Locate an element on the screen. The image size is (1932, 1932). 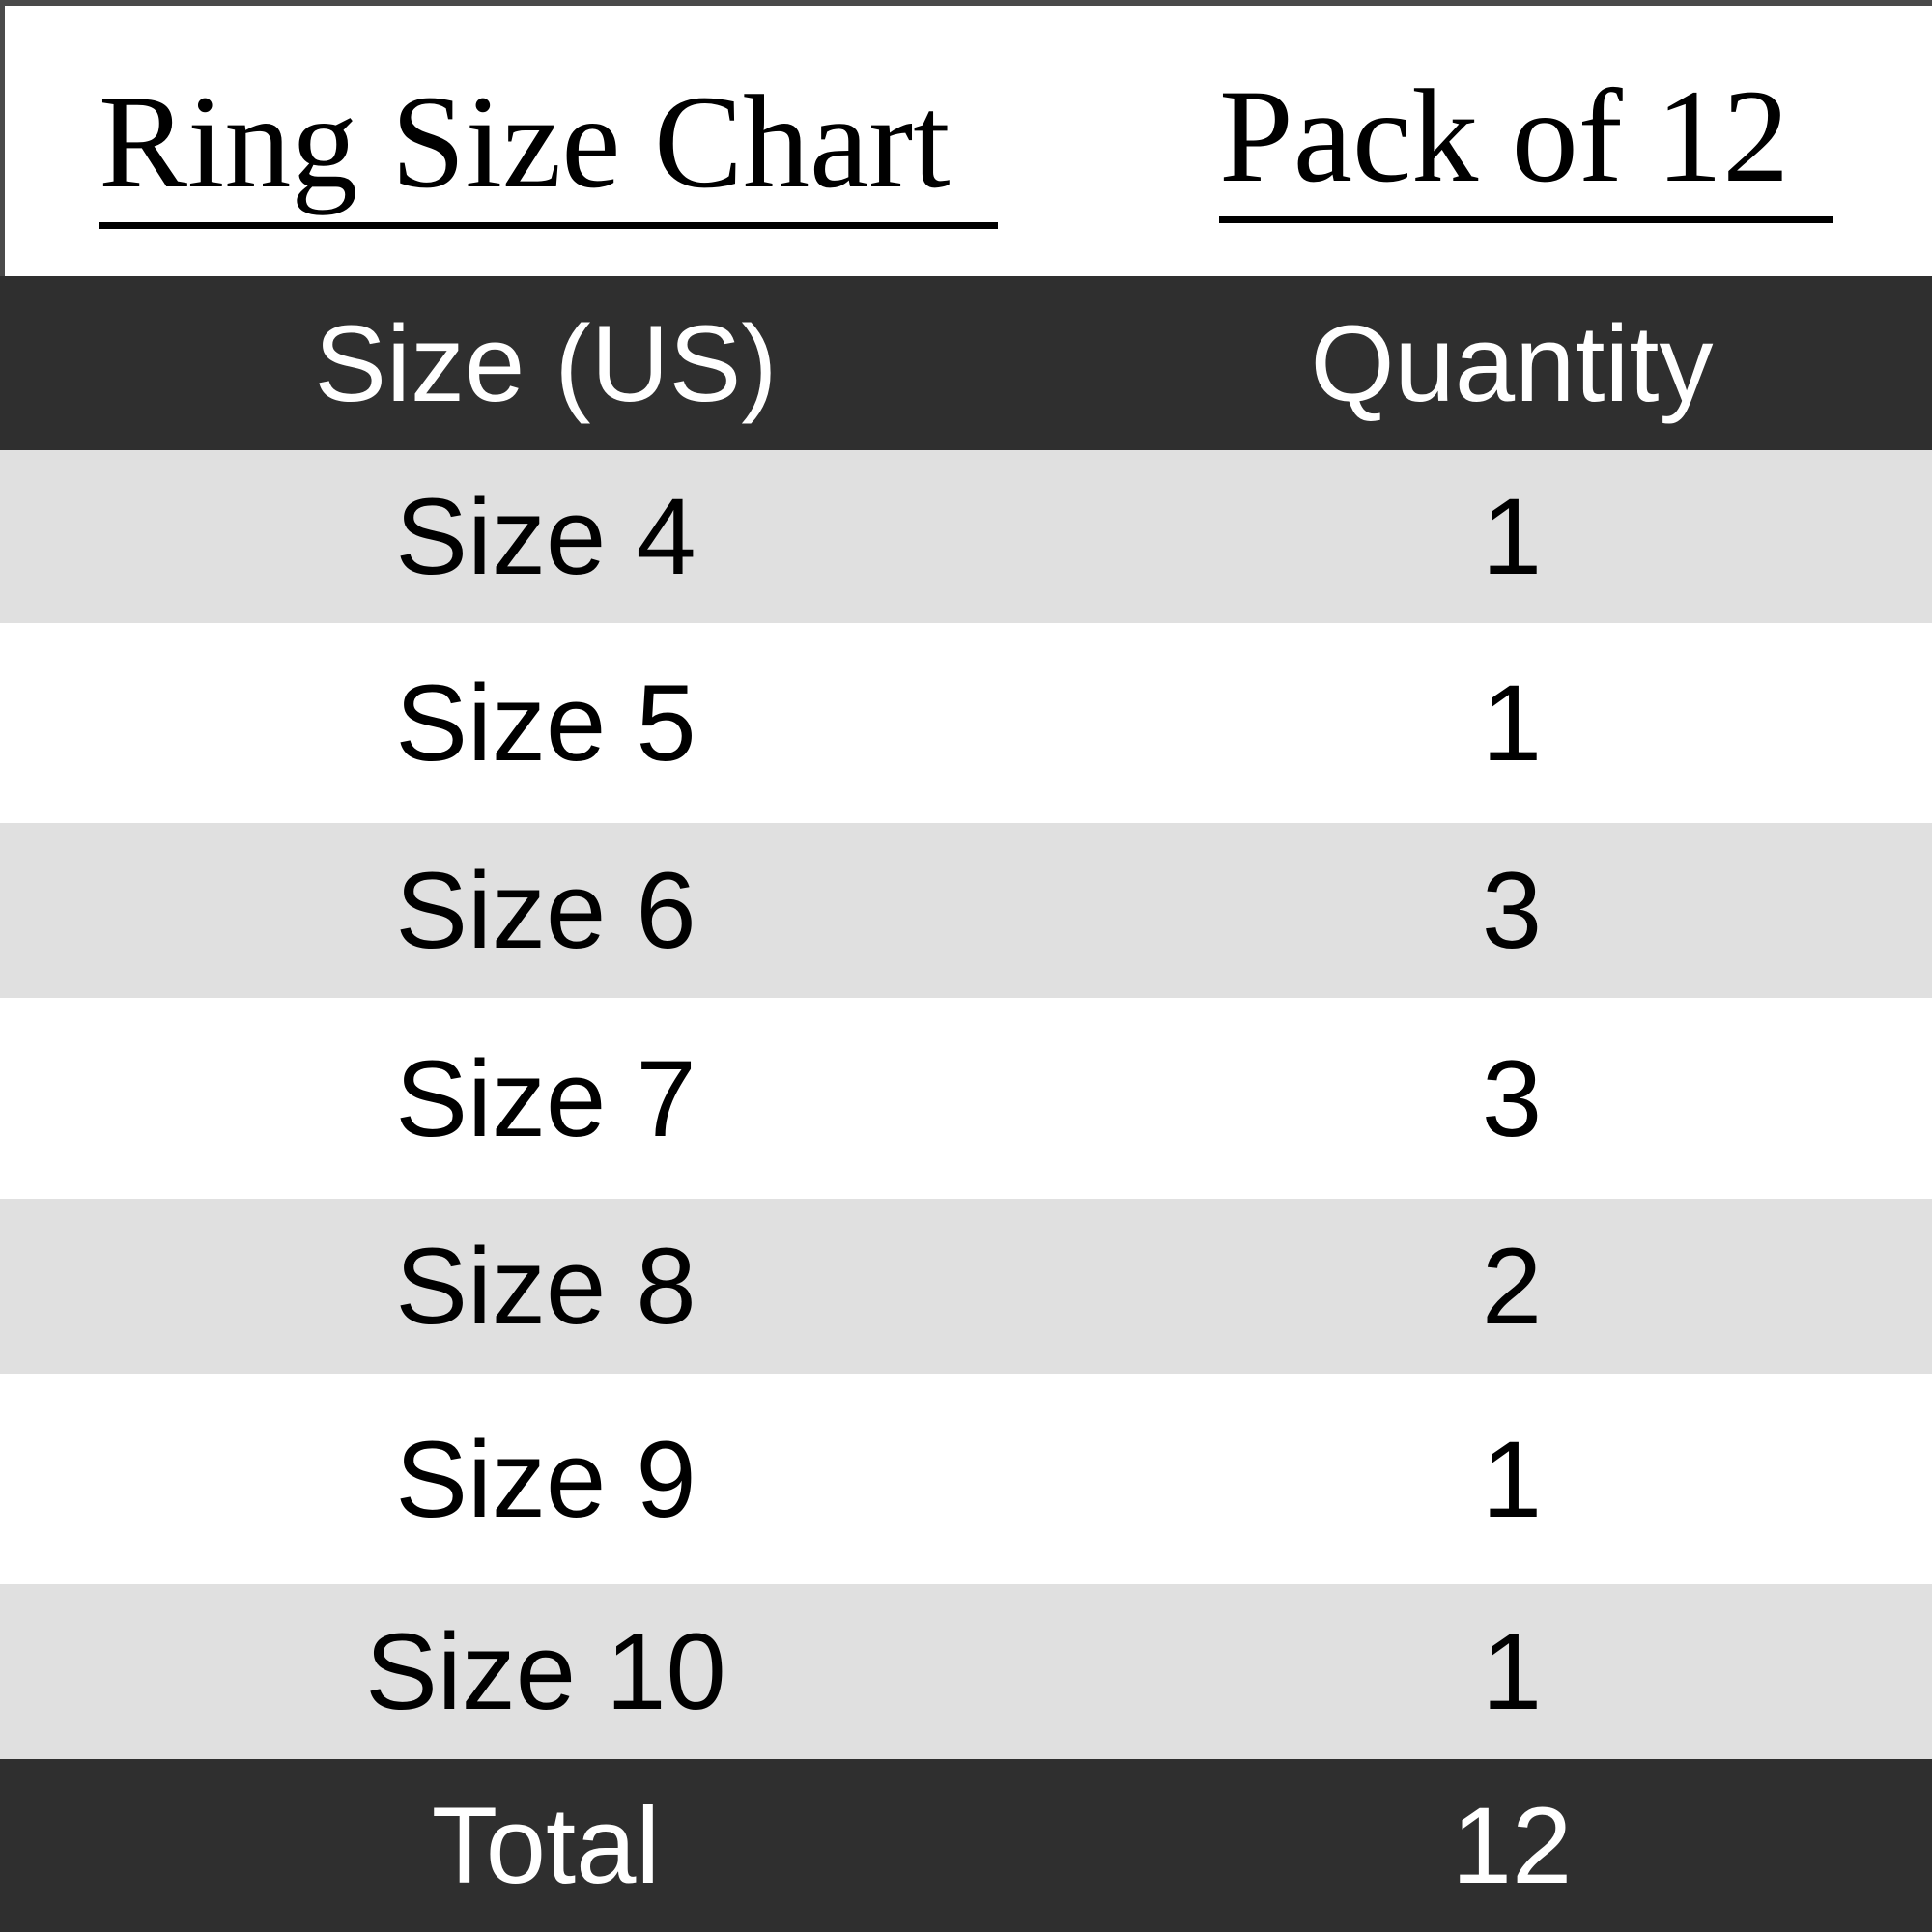
table-row: Size 6 3 is located at coordinates (966, 910).